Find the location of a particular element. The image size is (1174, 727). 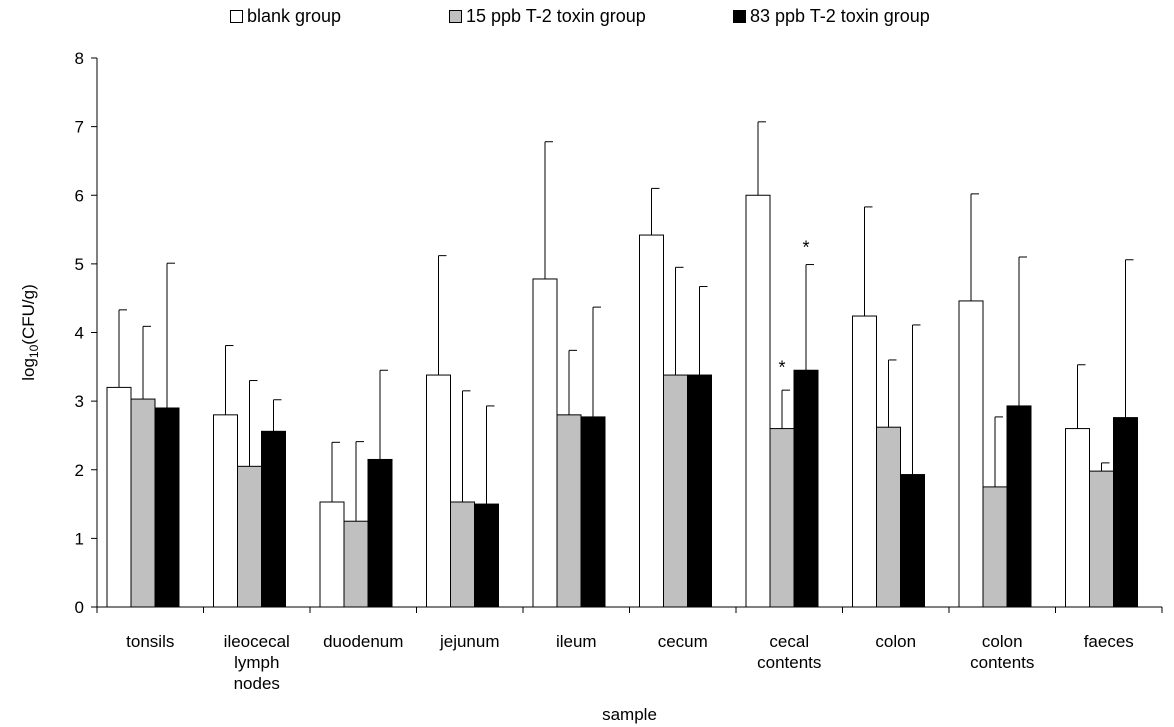

y-tick-label: 2 is located at coordinates (79, 470).